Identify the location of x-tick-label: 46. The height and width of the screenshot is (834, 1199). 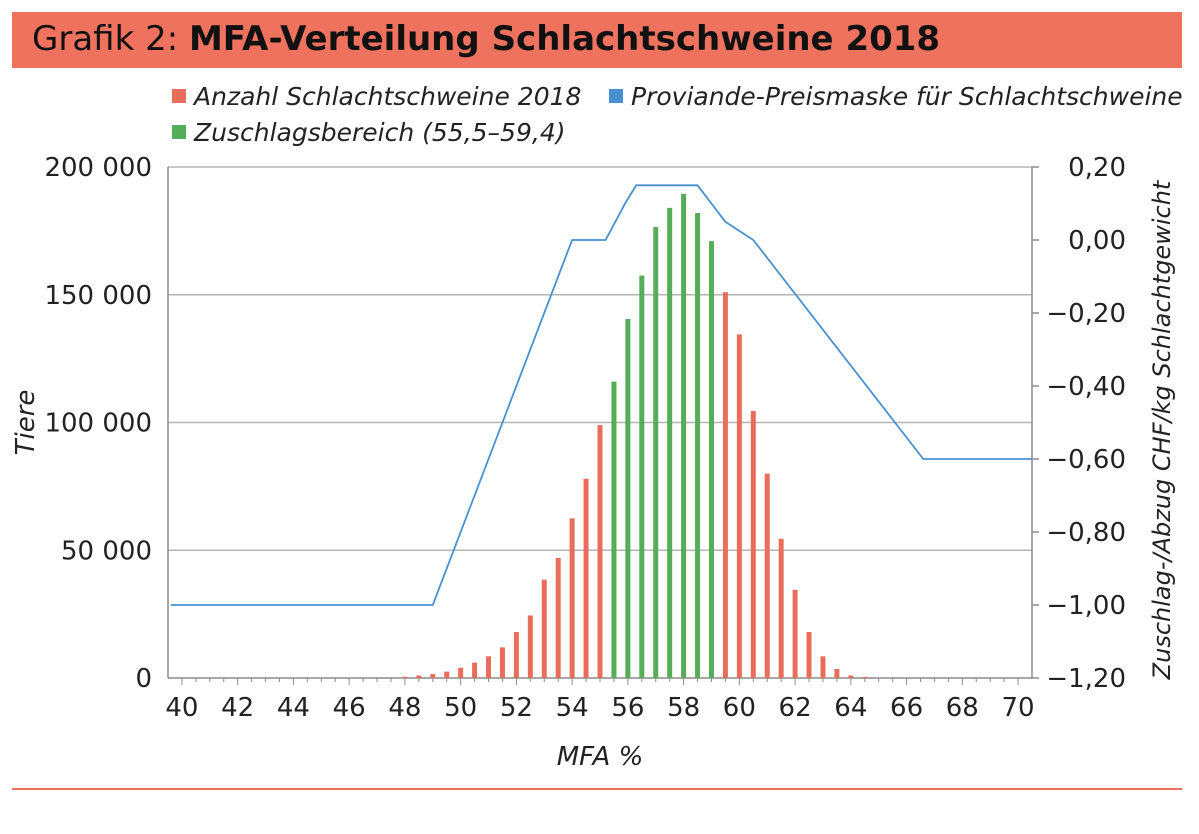
(349, 708).